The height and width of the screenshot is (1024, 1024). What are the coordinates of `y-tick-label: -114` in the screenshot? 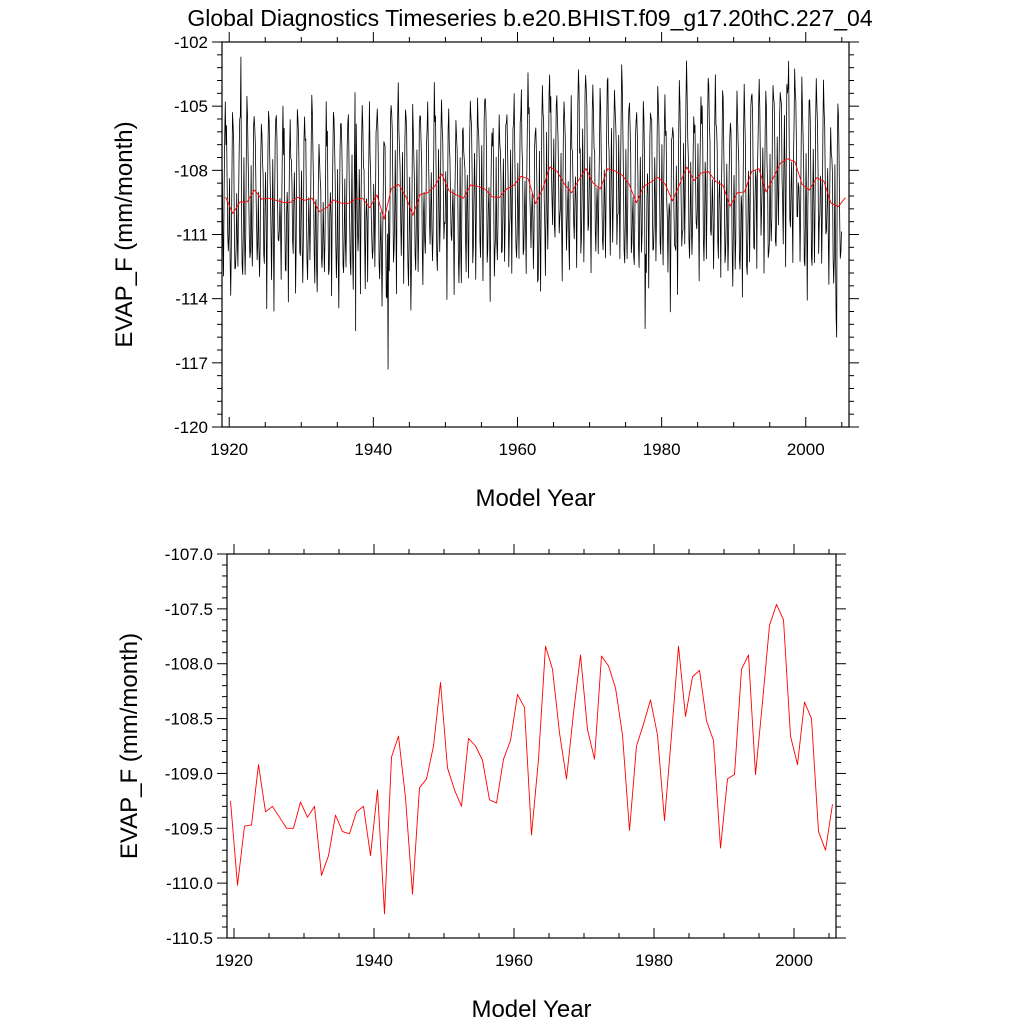 It's located at (191, 299).